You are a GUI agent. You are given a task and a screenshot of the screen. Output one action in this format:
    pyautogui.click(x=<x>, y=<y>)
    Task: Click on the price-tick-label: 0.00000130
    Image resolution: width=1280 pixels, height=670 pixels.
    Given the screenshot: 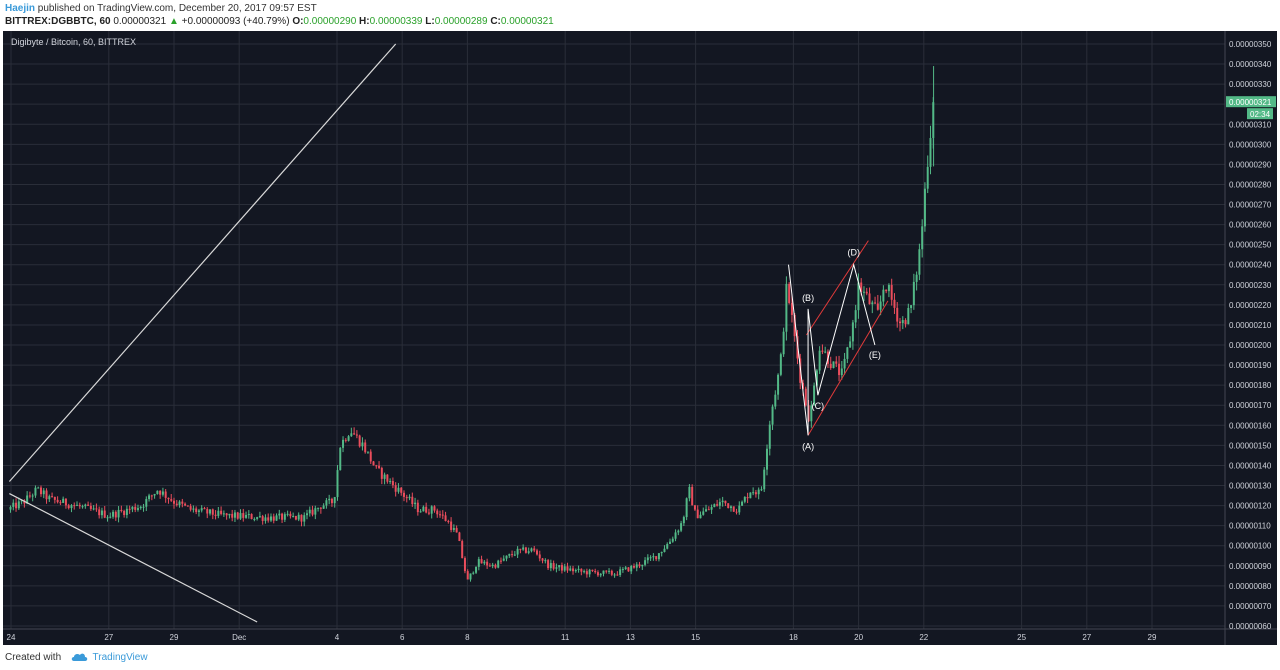 What is the action you would take?
    pyautogui.click(x=1250, y=486)
    